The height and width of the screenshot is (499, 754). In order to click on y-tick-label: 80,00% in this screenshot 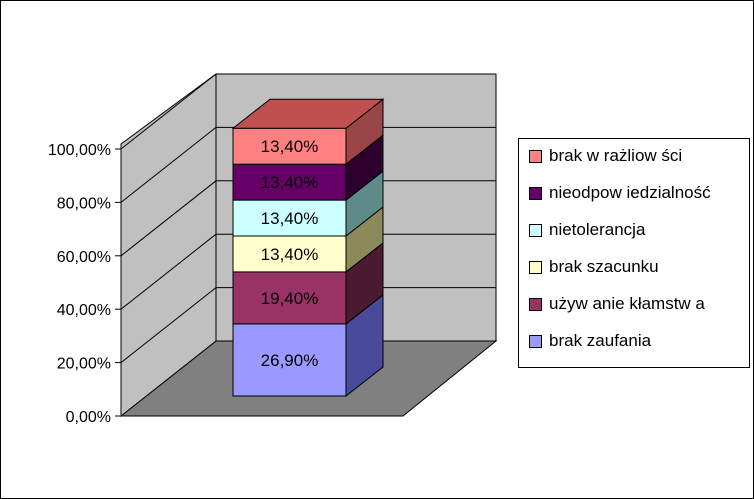, I will do `click(84, 203)`.